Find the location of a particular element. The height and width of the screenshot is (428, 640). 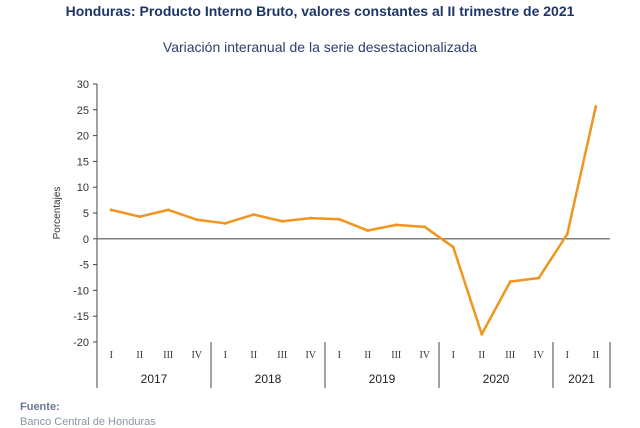

year-label: 2020 is located at coordinates (496, 379).